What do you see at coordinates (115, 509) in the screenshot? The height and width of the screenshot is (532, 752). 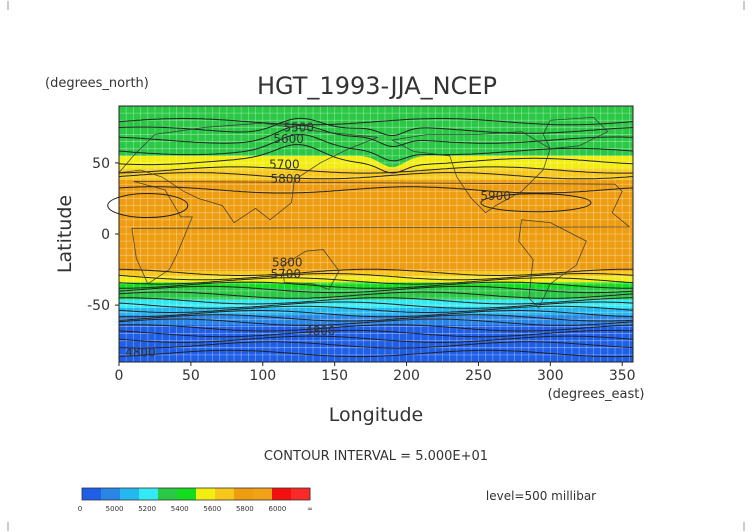 I see `colorbar-label: 5000` at bounding box center [115, 509].